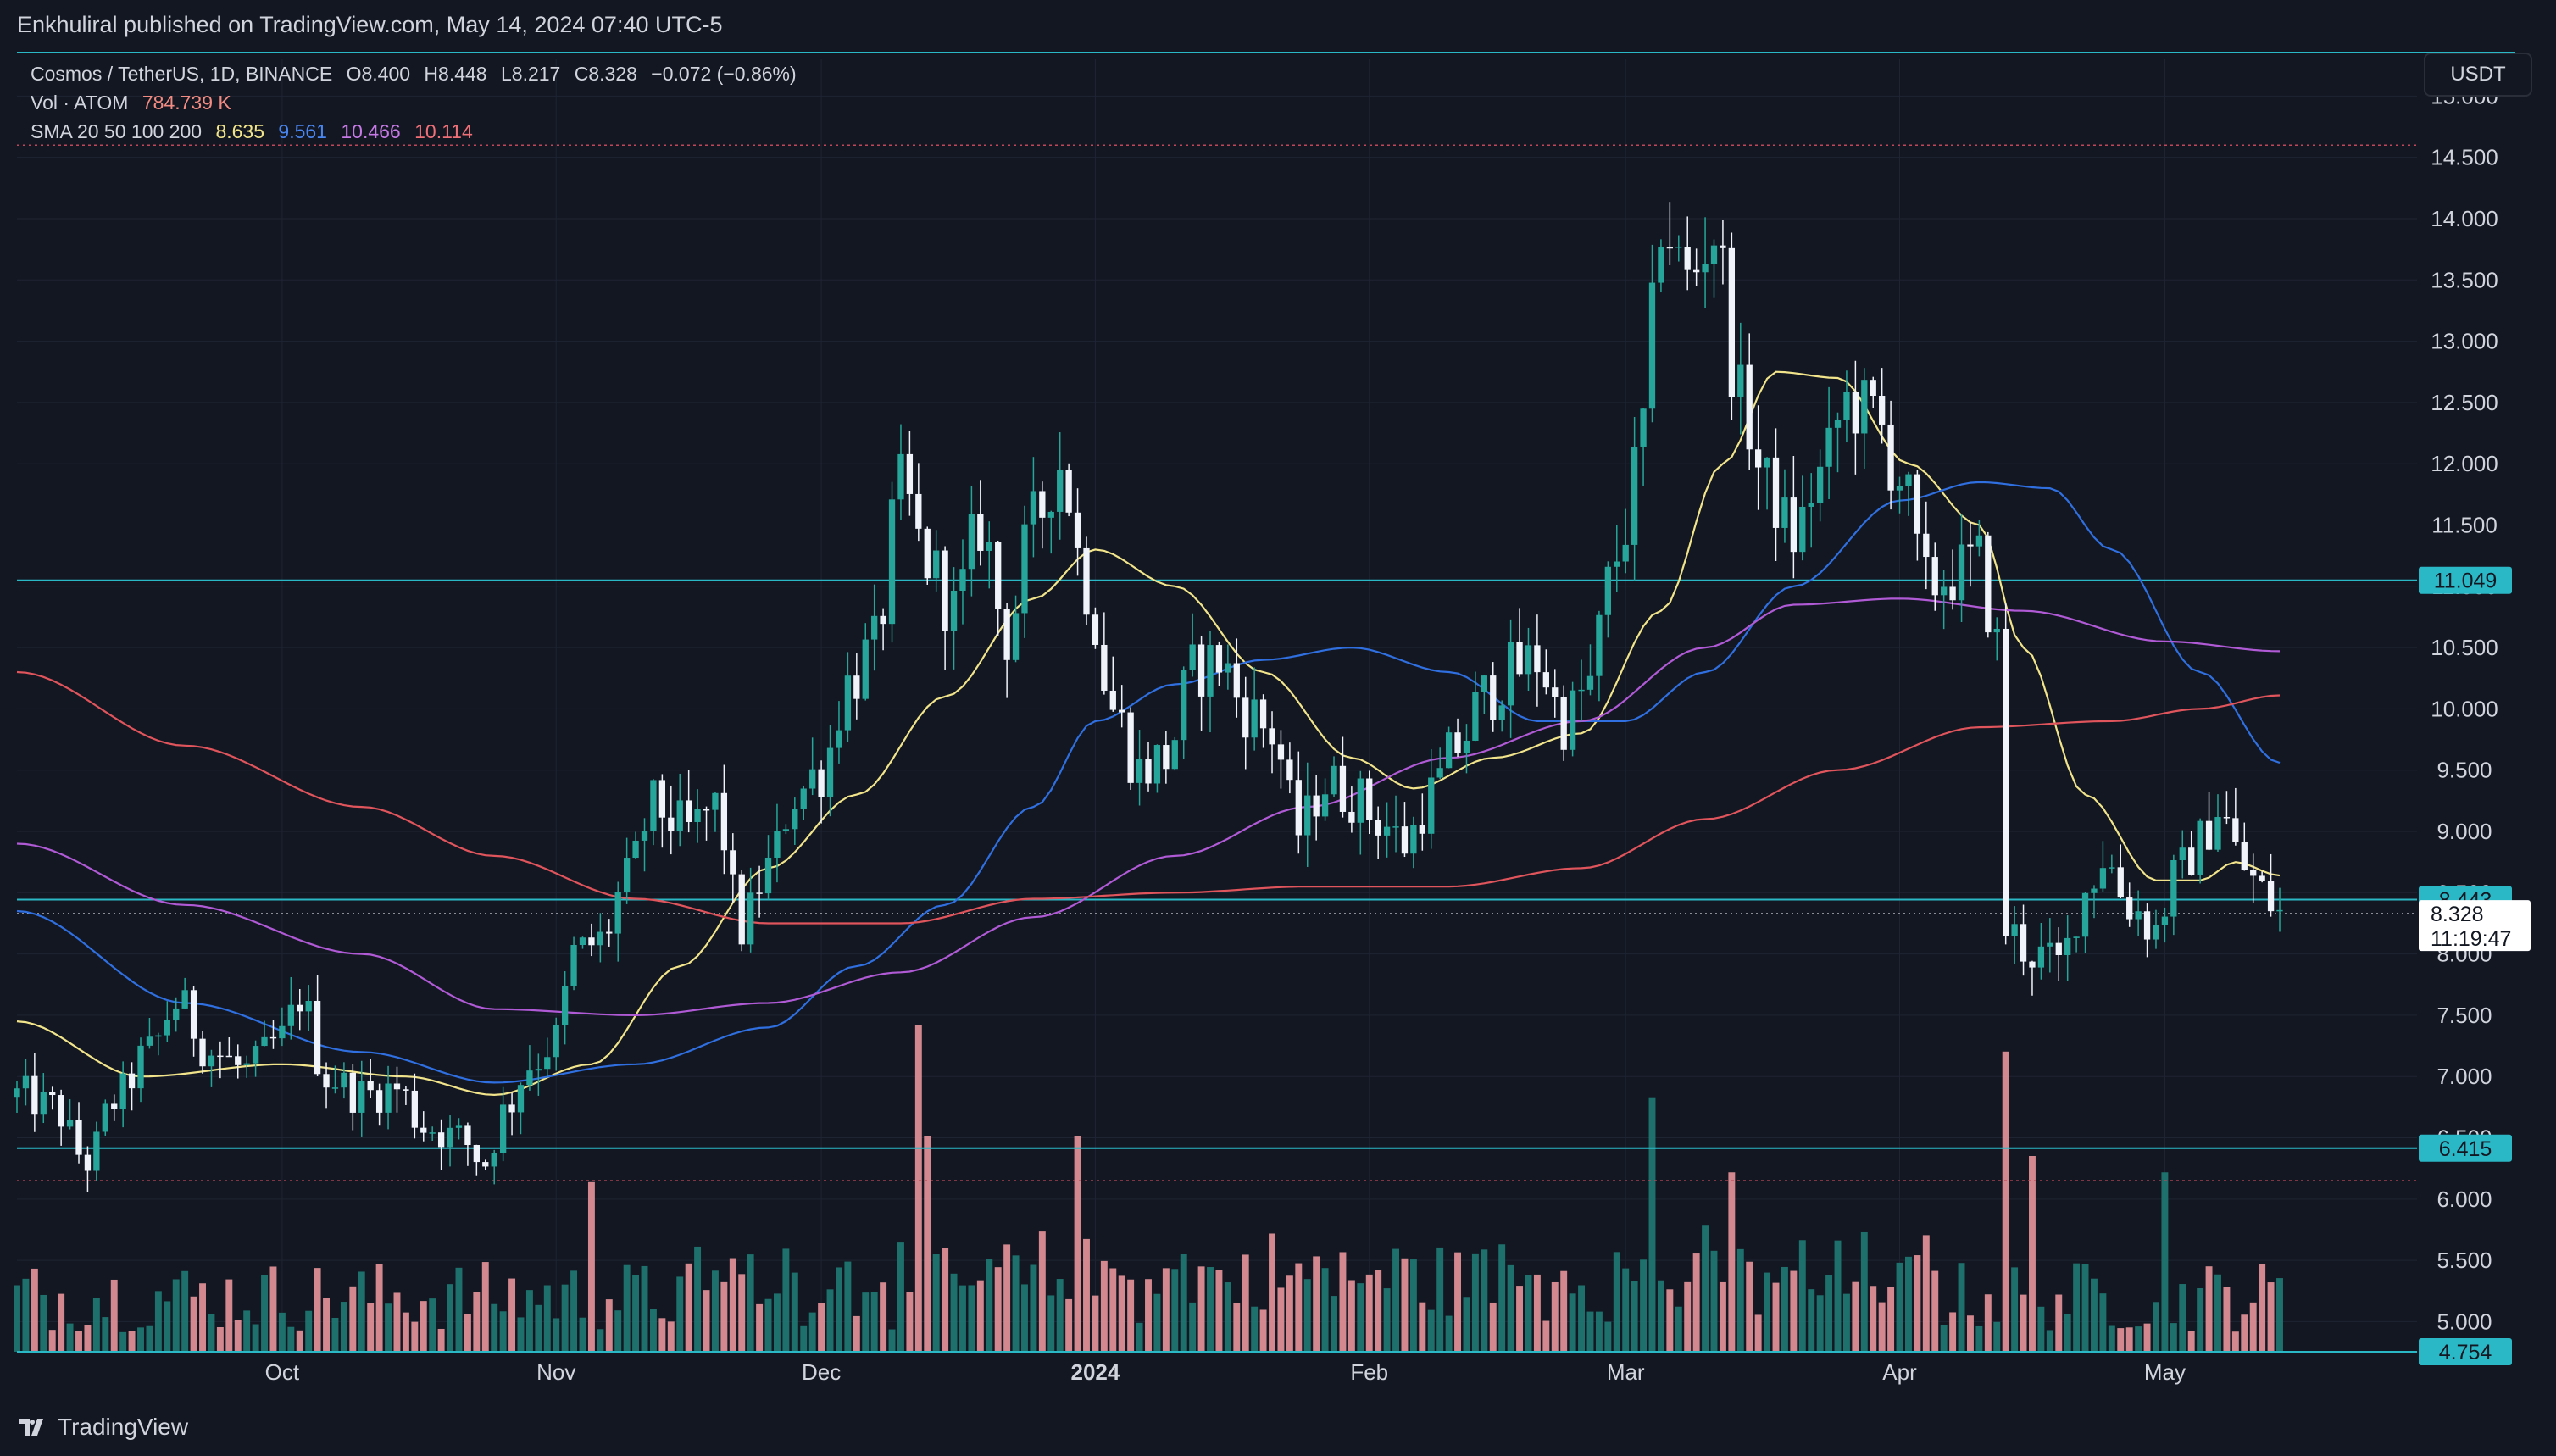 This screenshot has height=1456, width=2556. Describe the element at coordinates (2464, 770) in the screenshot. I see `y-tick-label: 9.500` at that location.